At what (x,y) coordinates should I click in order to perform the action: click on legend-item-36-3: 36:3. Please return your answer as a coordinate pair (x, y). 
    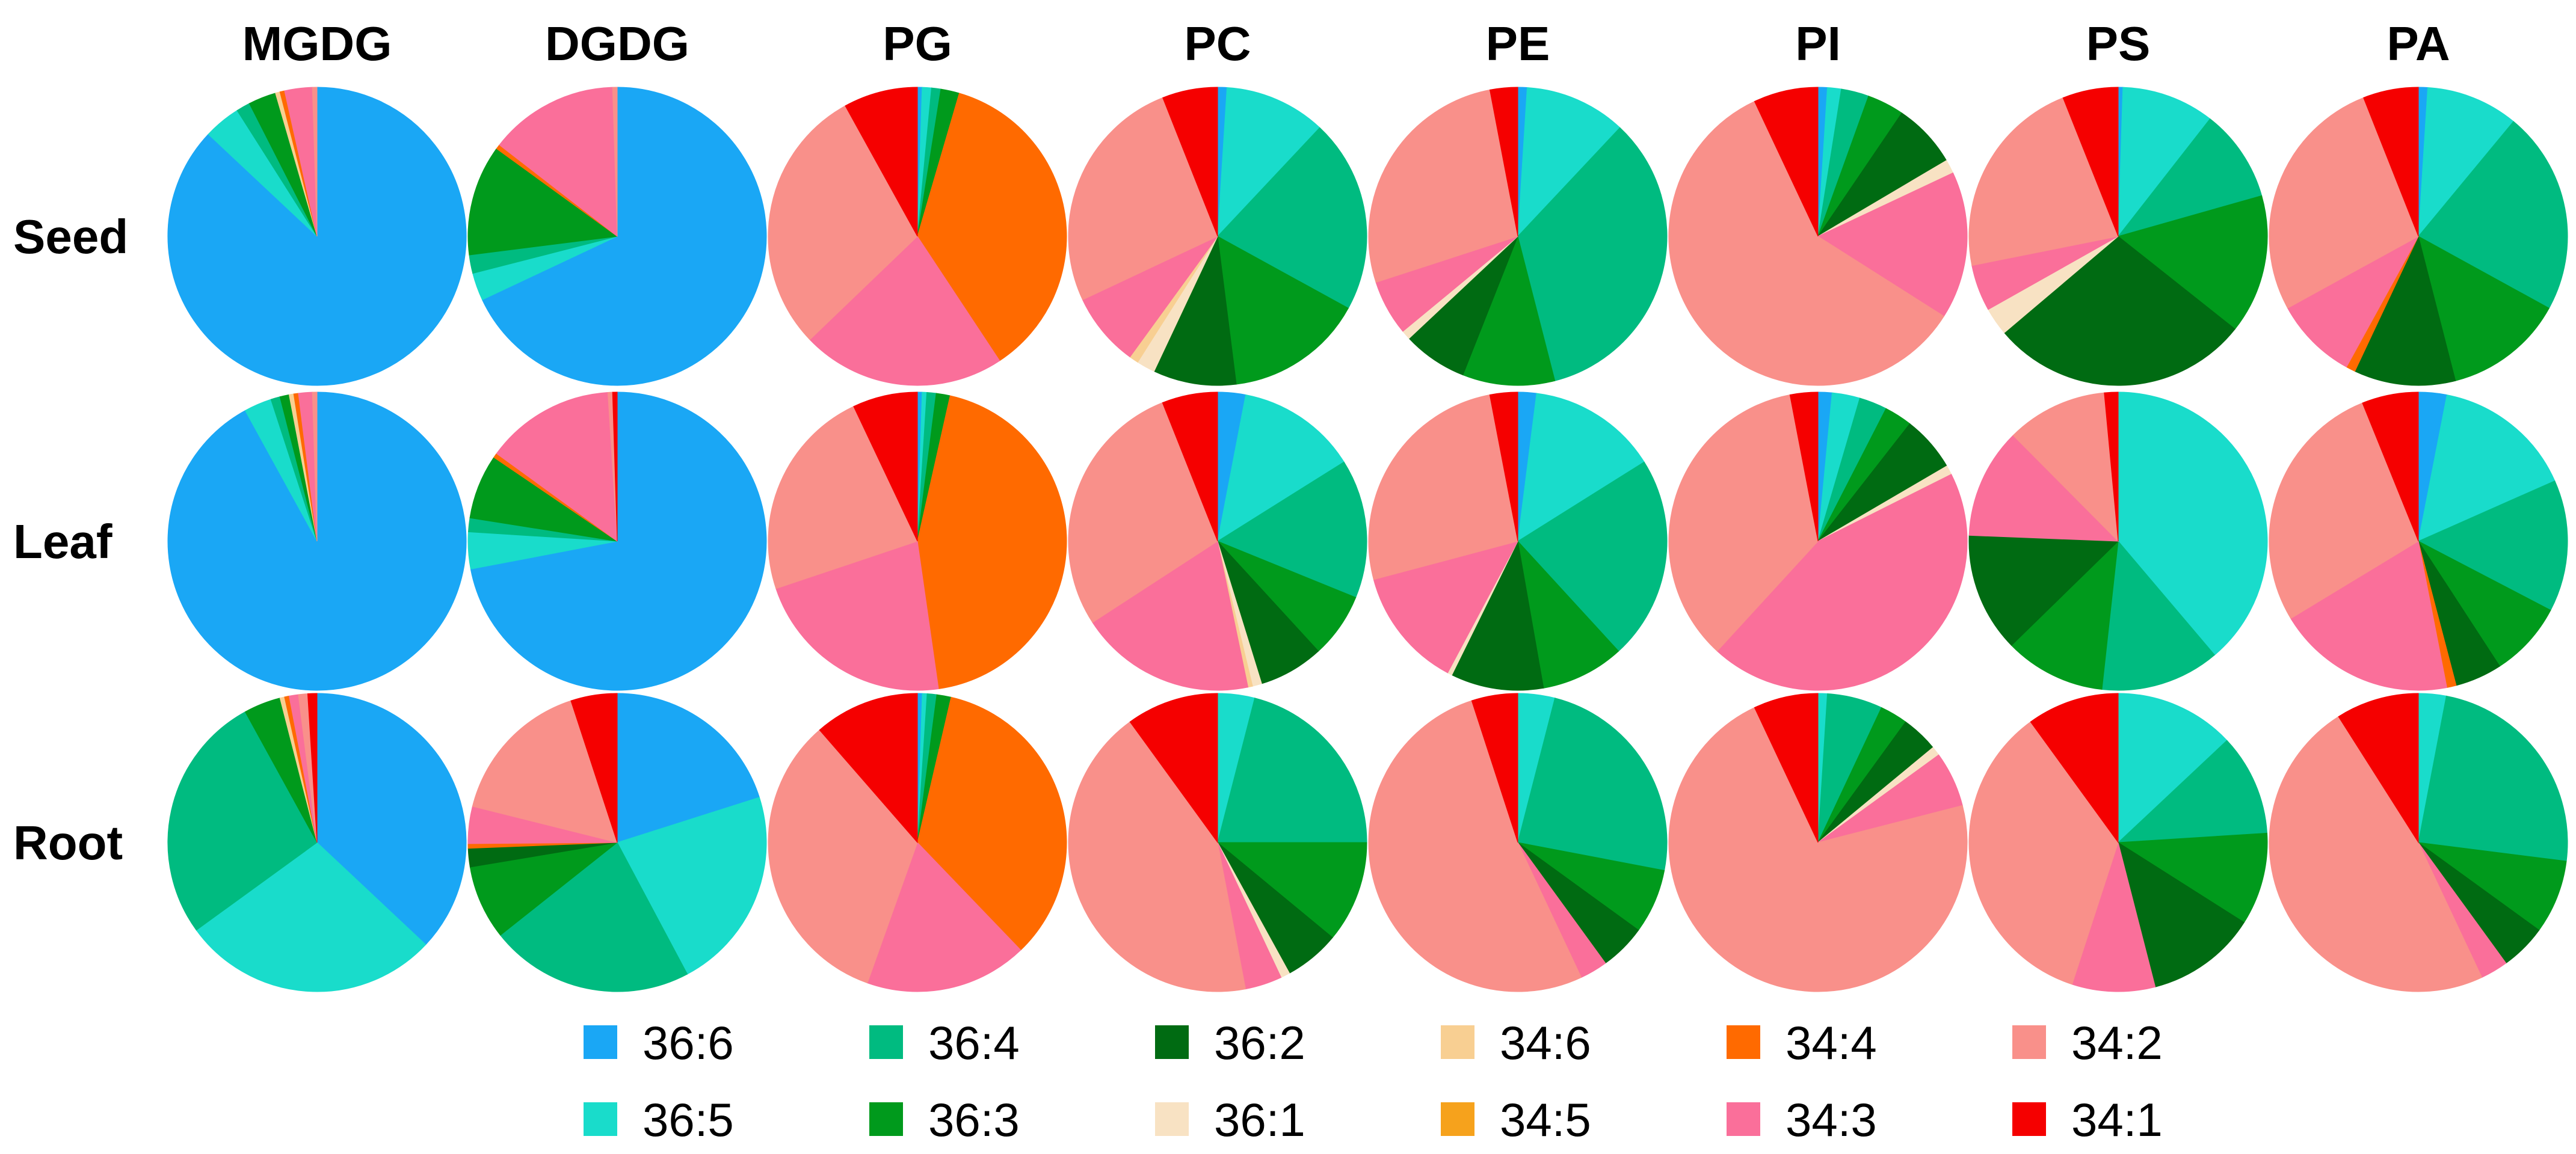
    Looking at the image, I should click on (944, 1119).